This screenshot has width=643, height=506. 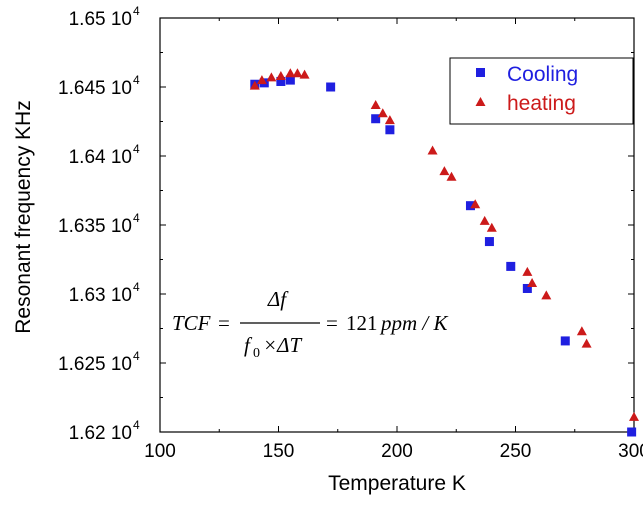 What do you see at coordinates (95, 88) in the screenshot?
I see `y-tick-label: 1.645 10` at bounding box center [95, 88].